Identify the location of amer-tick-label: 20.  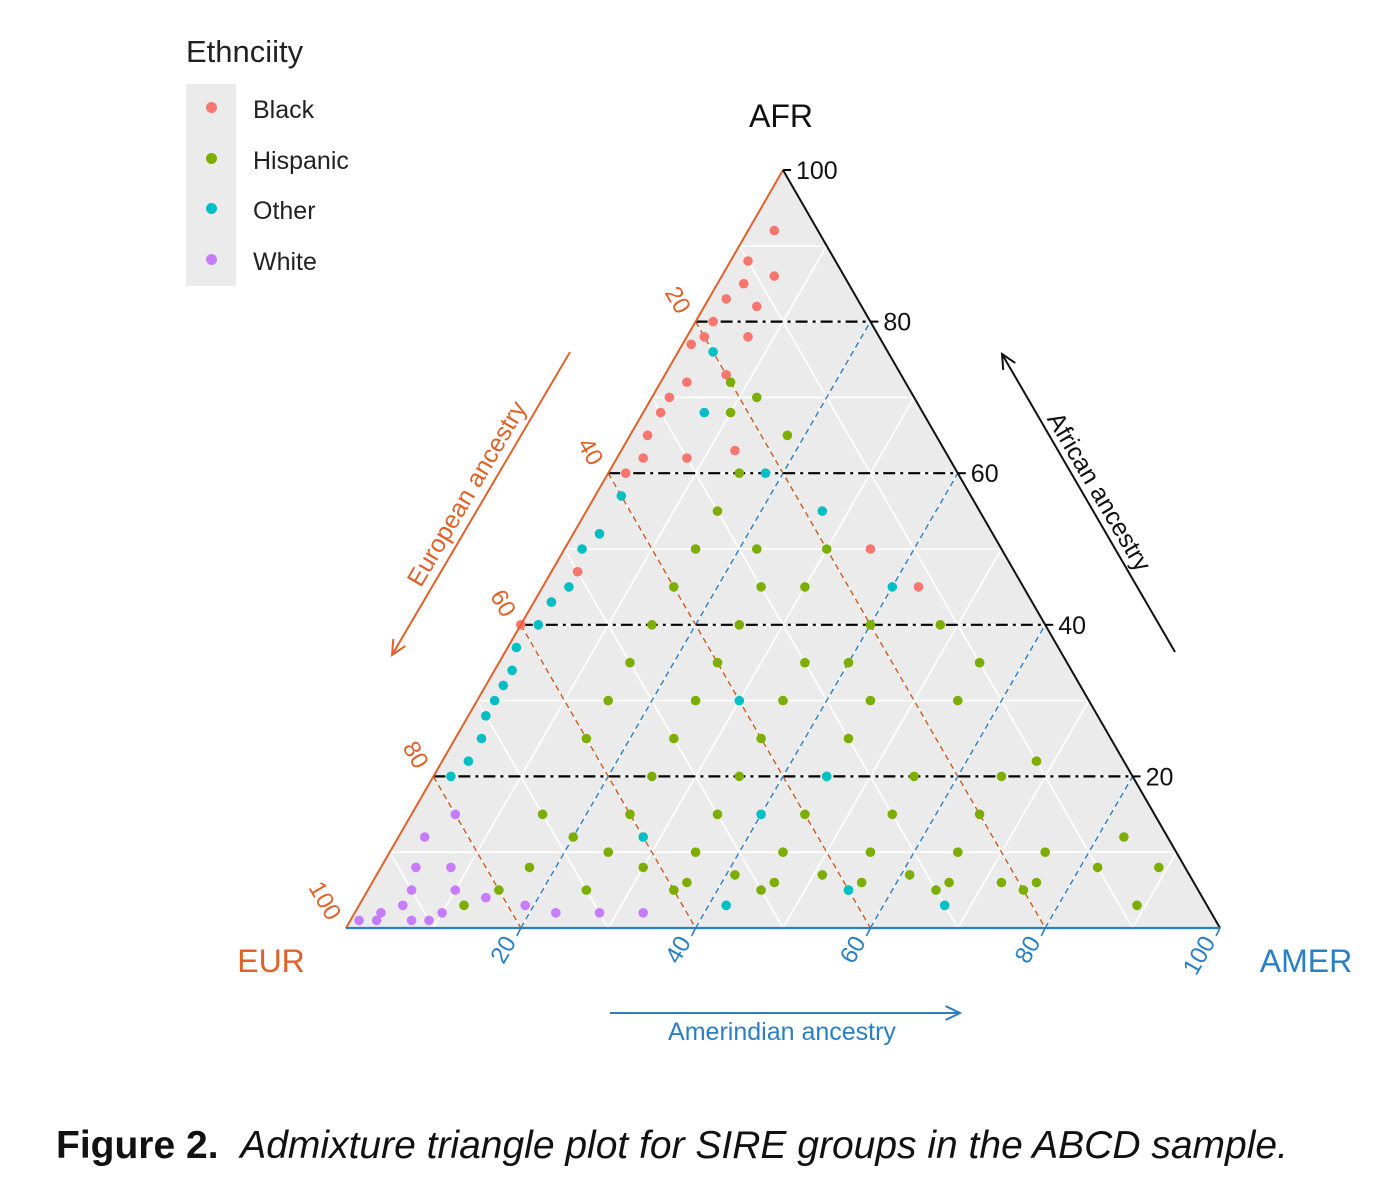
(503, 950).